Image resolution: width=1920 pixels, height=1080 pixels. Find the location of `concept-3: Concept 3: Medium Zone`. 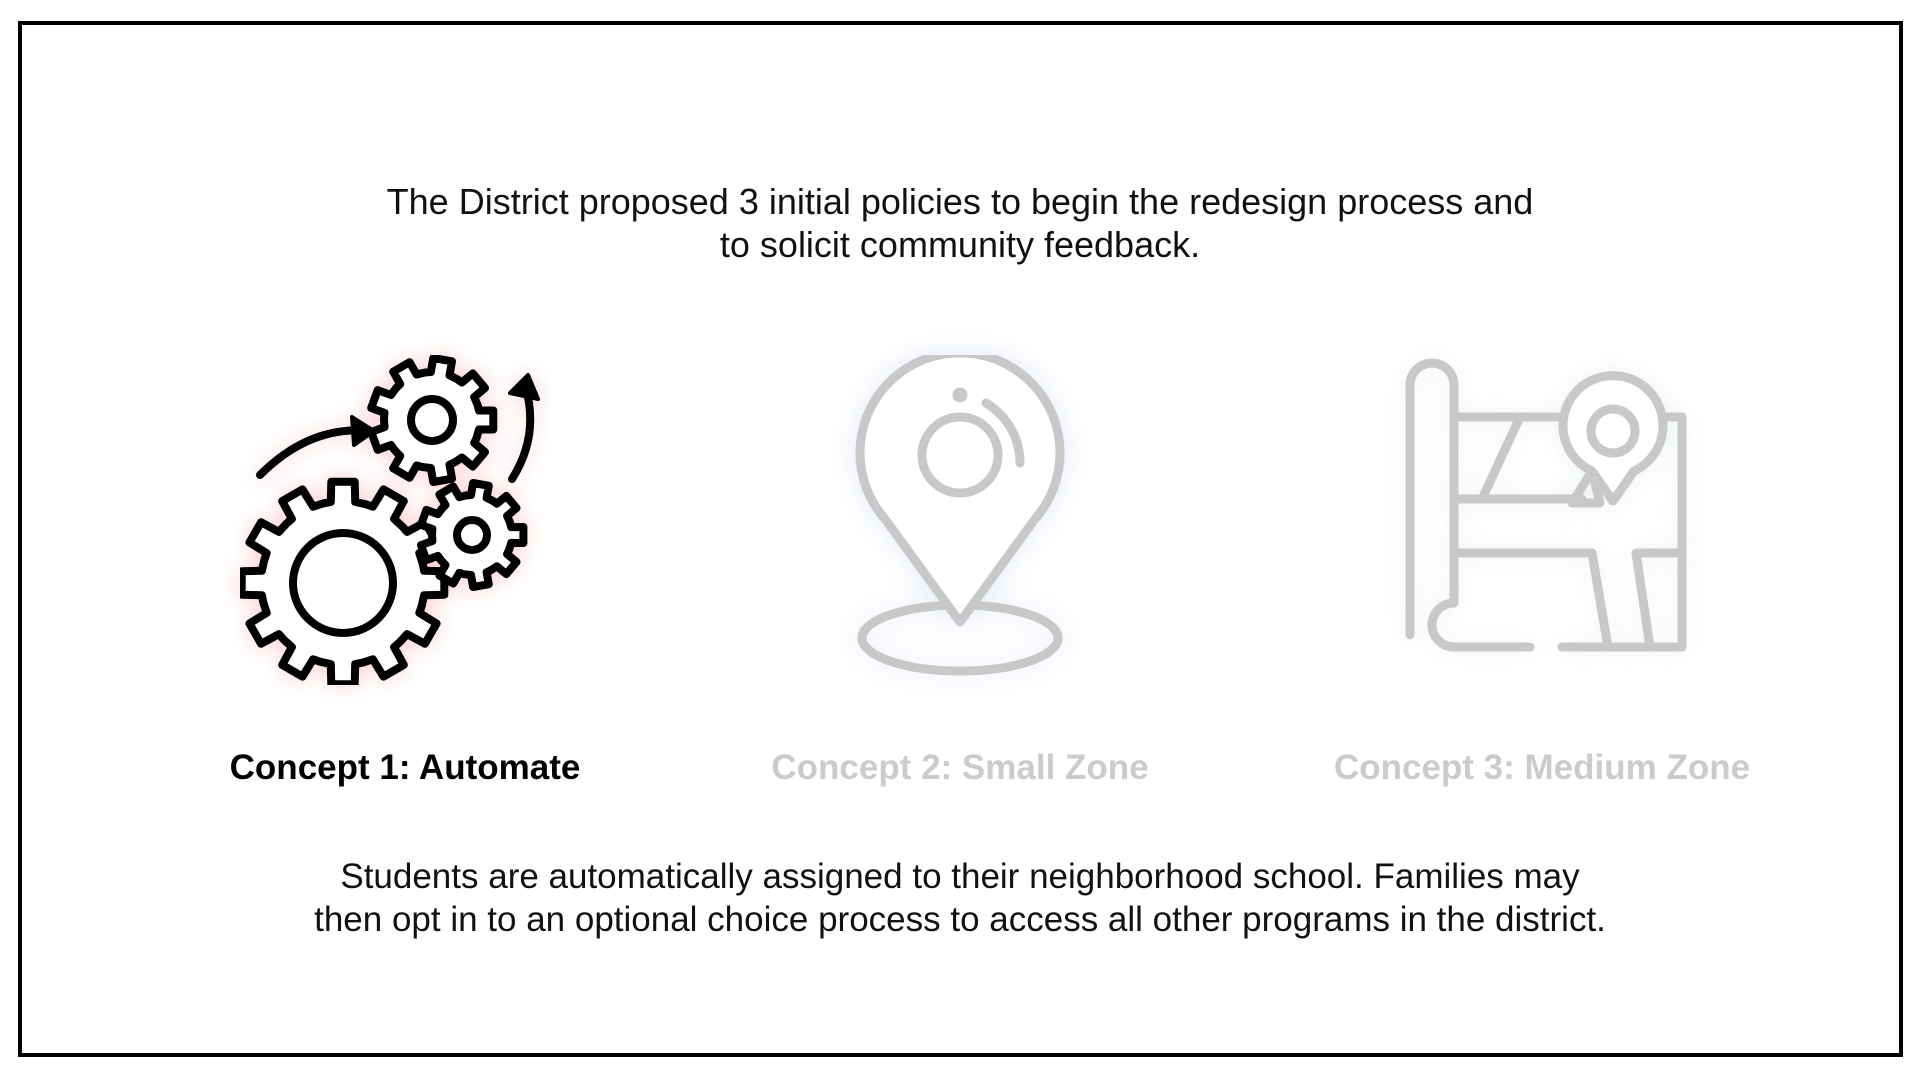

concept-3: Concept 3: Medium Zone is located at coordinates (1542, 571).